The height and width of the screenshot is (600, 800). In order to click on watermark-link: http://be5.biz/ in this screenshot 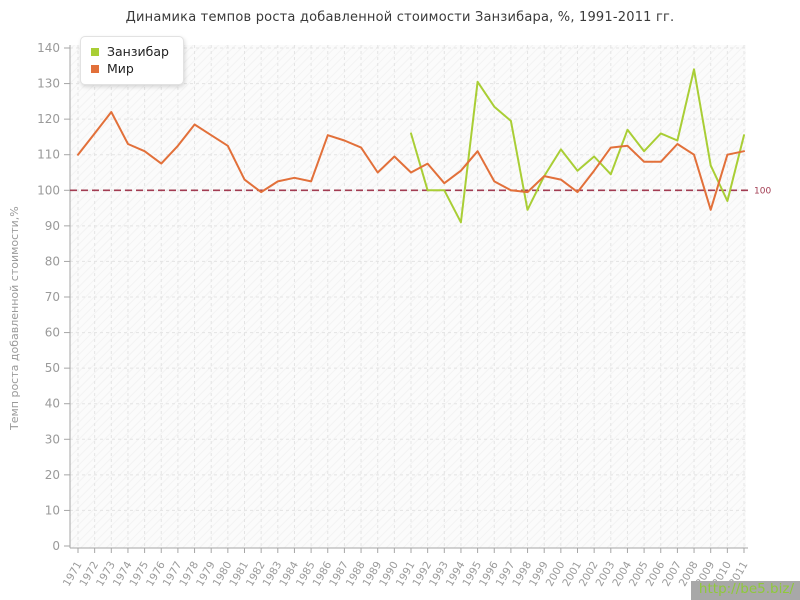, I will do `click(745, 590)`.